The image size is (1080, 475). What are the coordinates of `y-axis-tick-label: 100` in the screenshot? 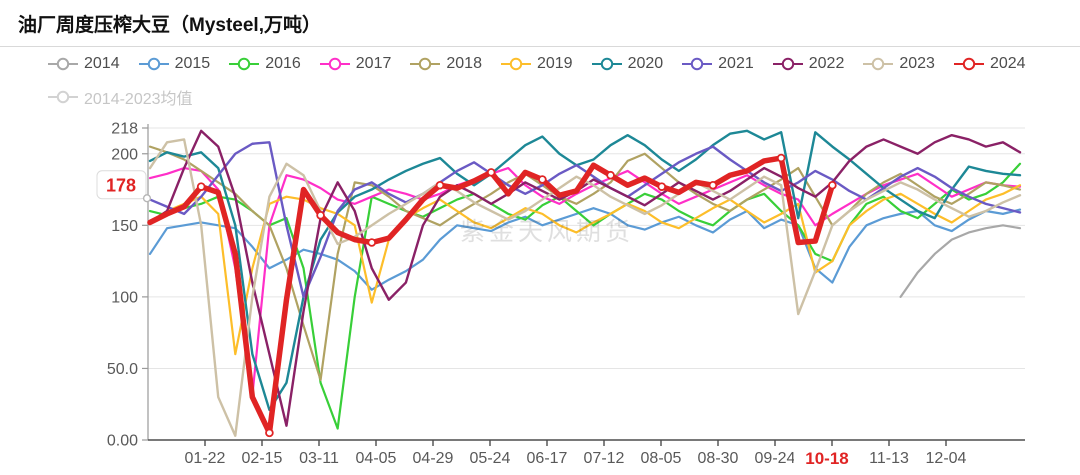 It's located at (124, 297).